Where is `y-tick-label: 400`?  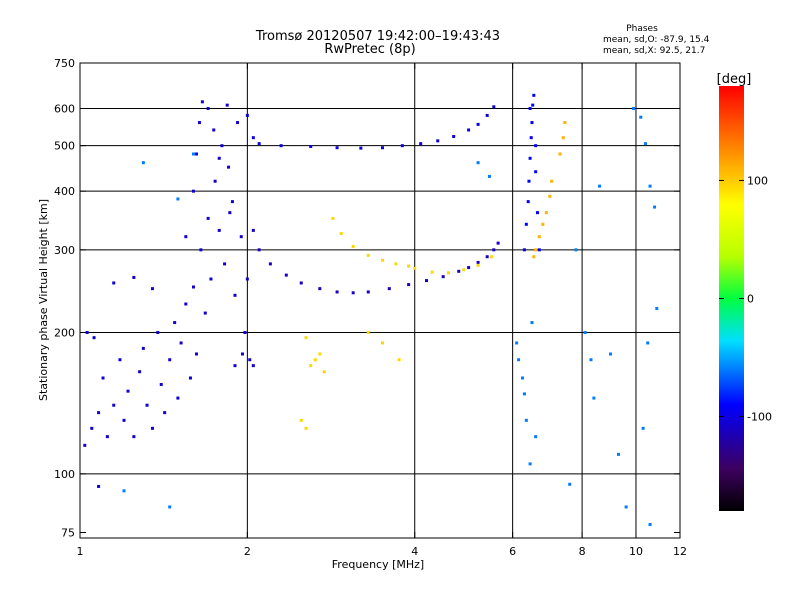 y-tick-label: 400 is located at coordinates (64, 191).